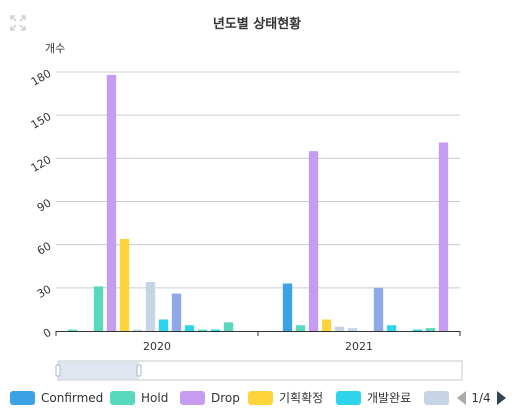  I want to click on y-tick-label: 90, so click(44, 205).